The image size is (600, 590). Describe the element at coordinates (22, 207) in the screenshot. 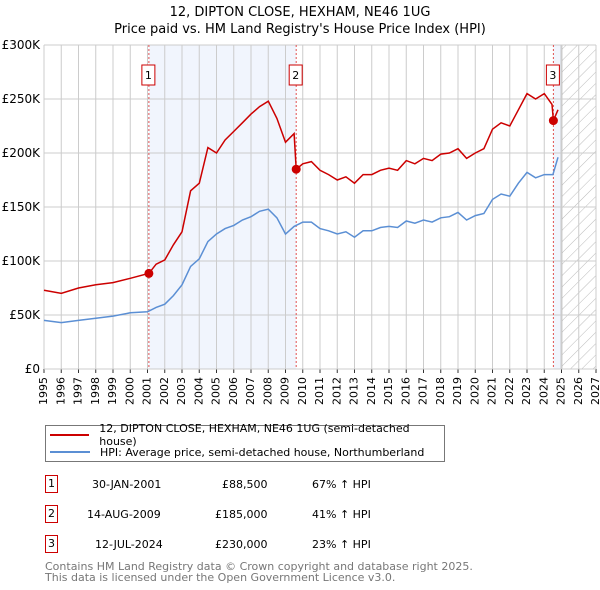

I see `y-tick-label: £150K` at that location.